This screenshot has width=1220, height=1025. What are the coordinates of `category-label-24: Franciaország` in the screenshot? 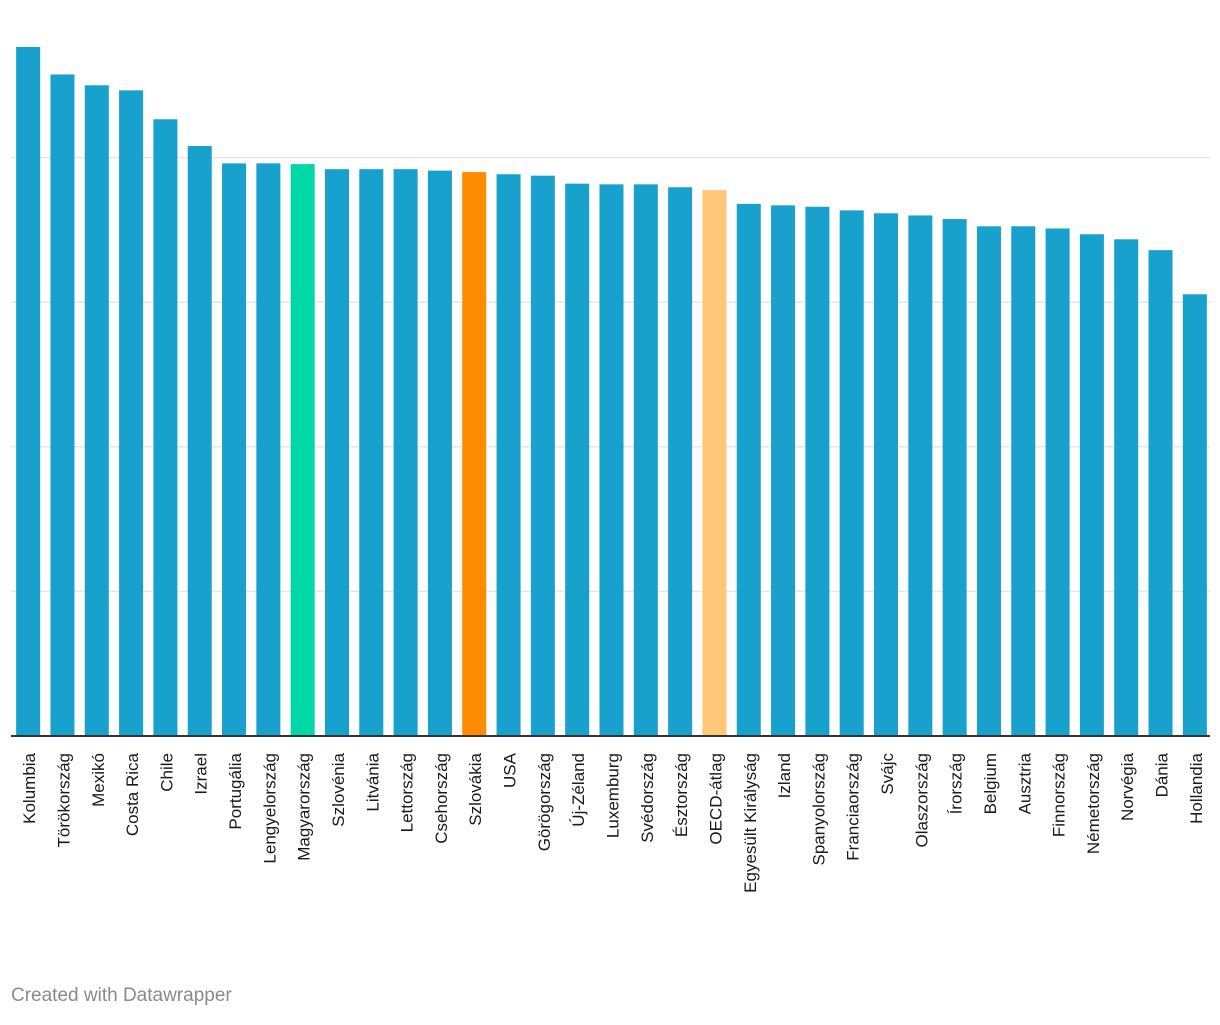 It's located at (853, 807).